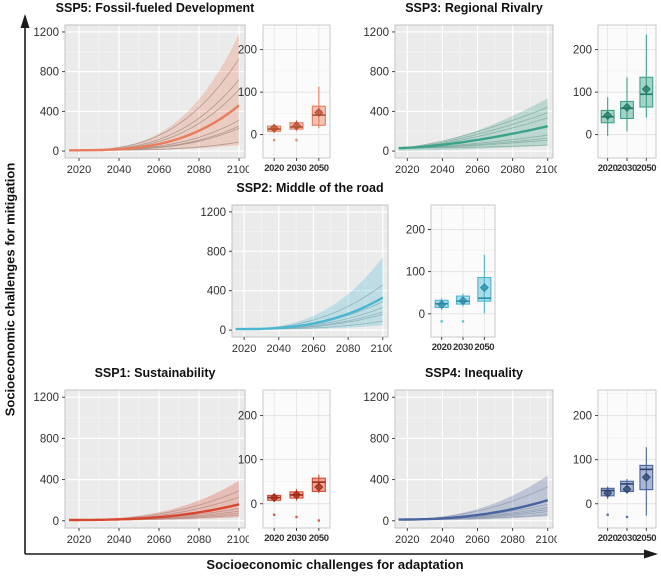 The height and width of the screenshot is (579, 661). I want to click on ssp5-line-chart: 0 400 800 1200 2020 2040 2060 2080 2100, so click(141, 100).